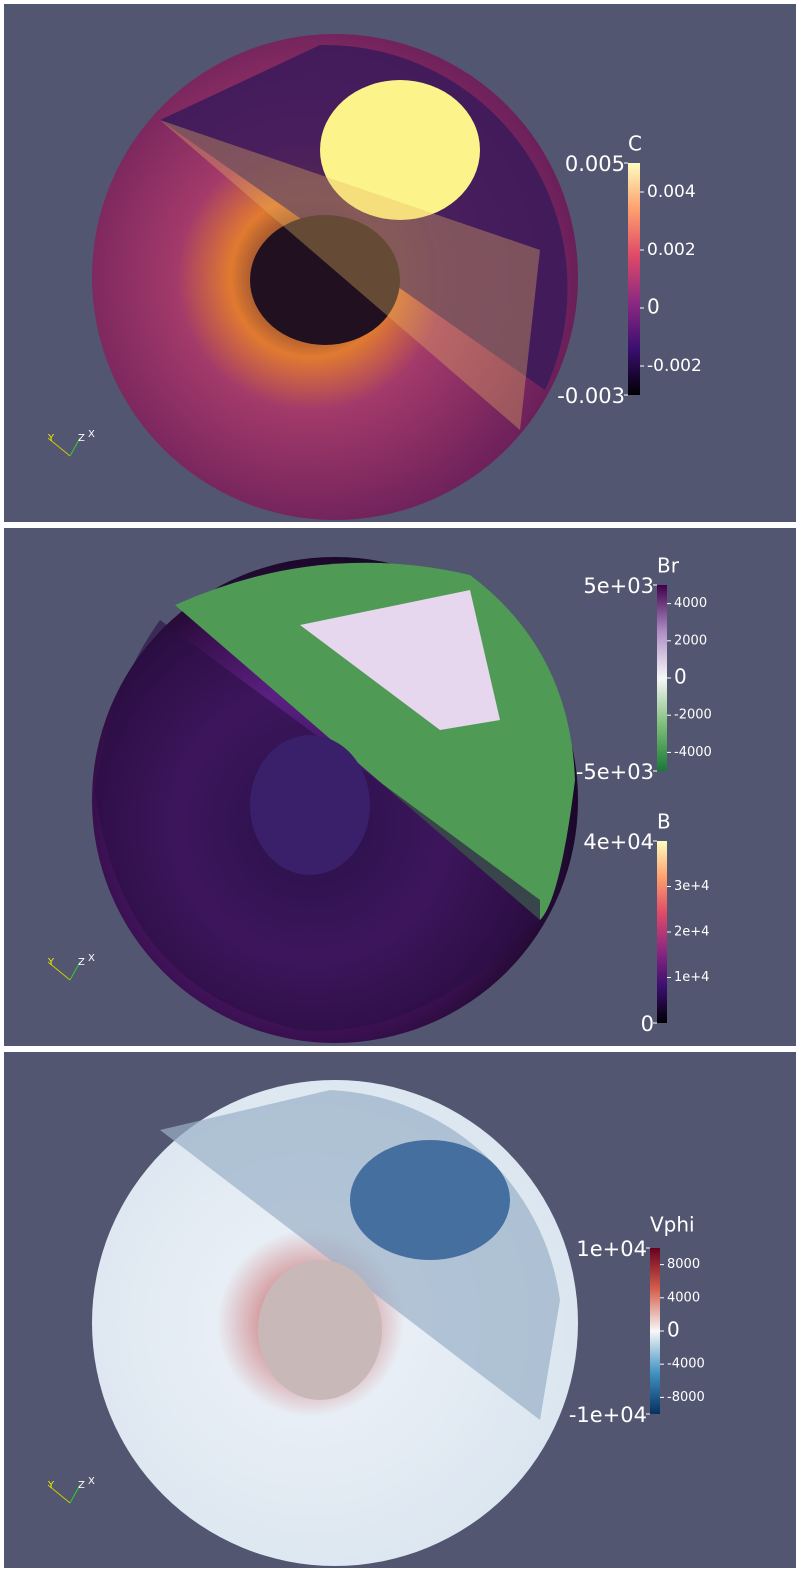 This screenshot has height=1571, width=800. What do you see at coordinates (618, 842) in the screenshot?
I see `range-label: 4e+04` at bounding box center [618, 842].